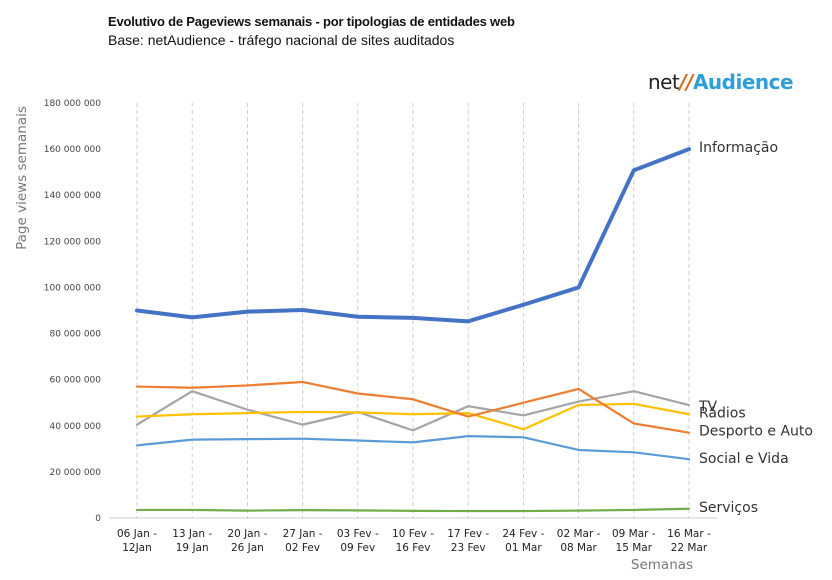 Image resolution: width=832 pixels, height=580 pixels. I want to click on x-tick-label: 24 Fev -, so click(523, 534).